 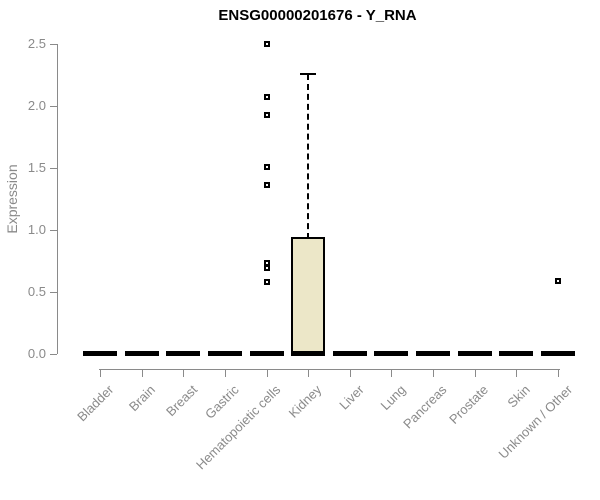 What do you see at coordinates (36, 229) in the screenshot?
I see `y-tick-label: 1.0` at bounding box center [36, 229].